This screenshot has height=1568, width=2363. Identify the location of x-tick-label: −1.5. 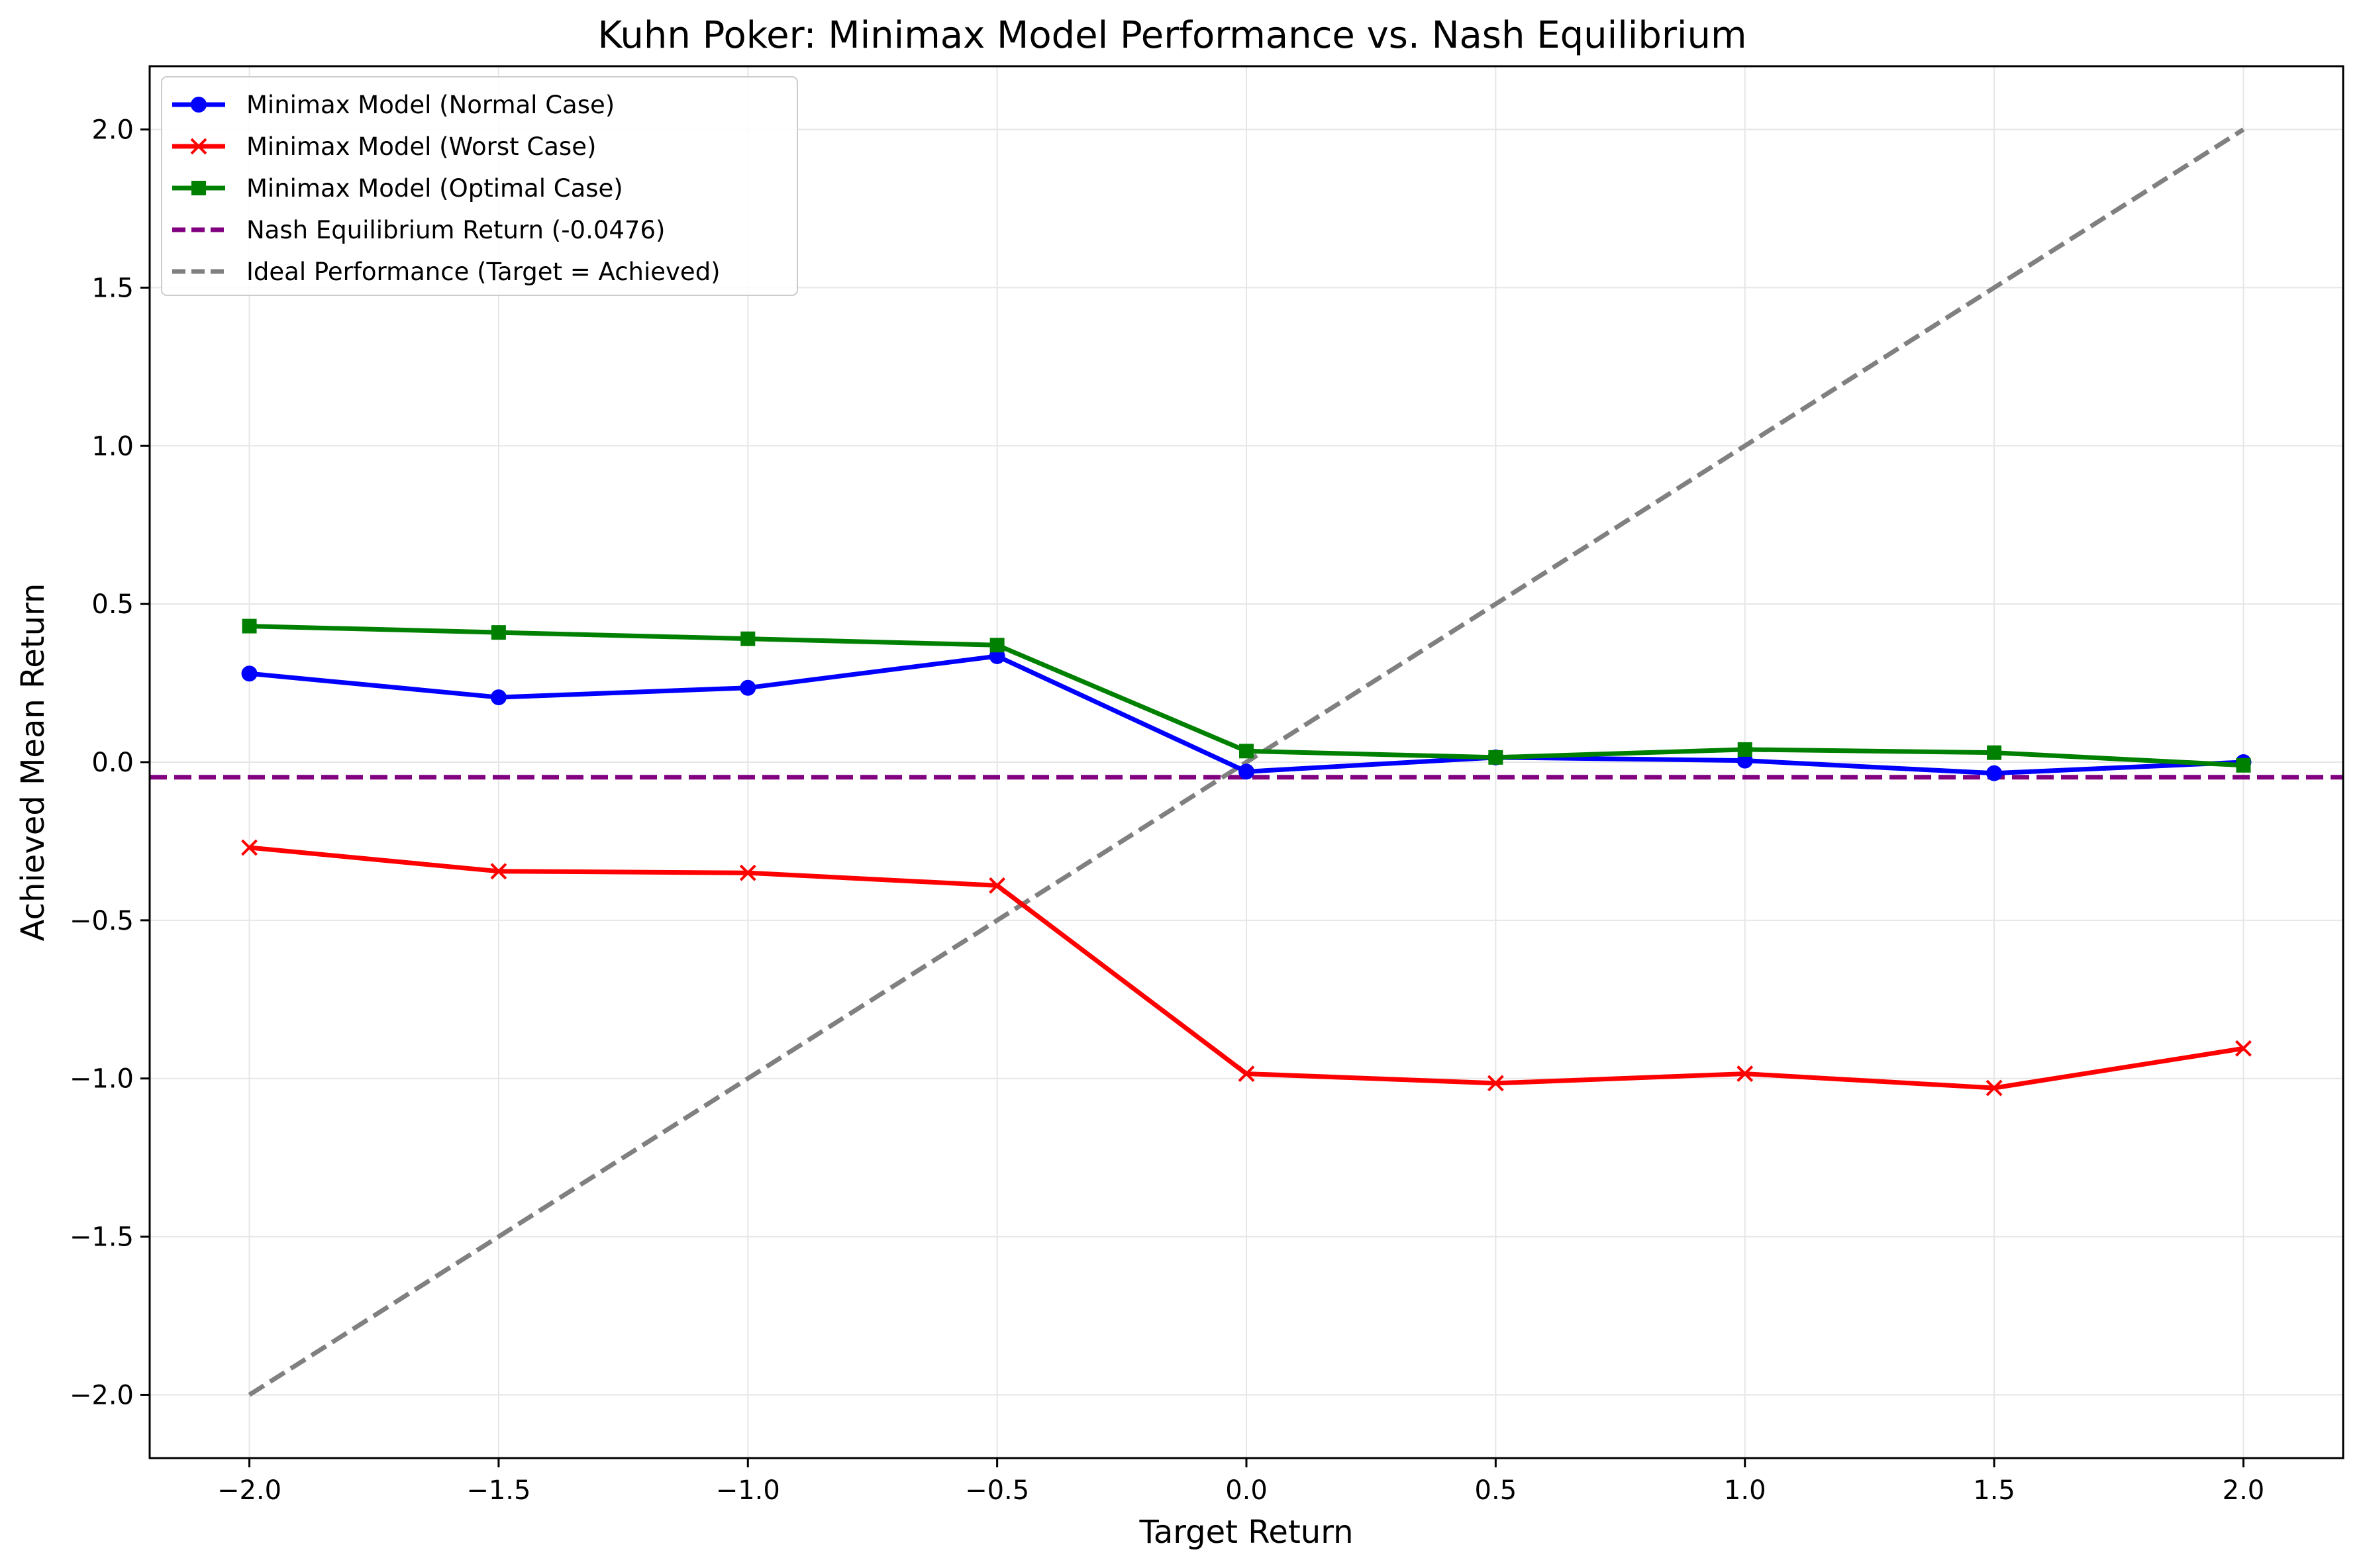
(498, 1490).